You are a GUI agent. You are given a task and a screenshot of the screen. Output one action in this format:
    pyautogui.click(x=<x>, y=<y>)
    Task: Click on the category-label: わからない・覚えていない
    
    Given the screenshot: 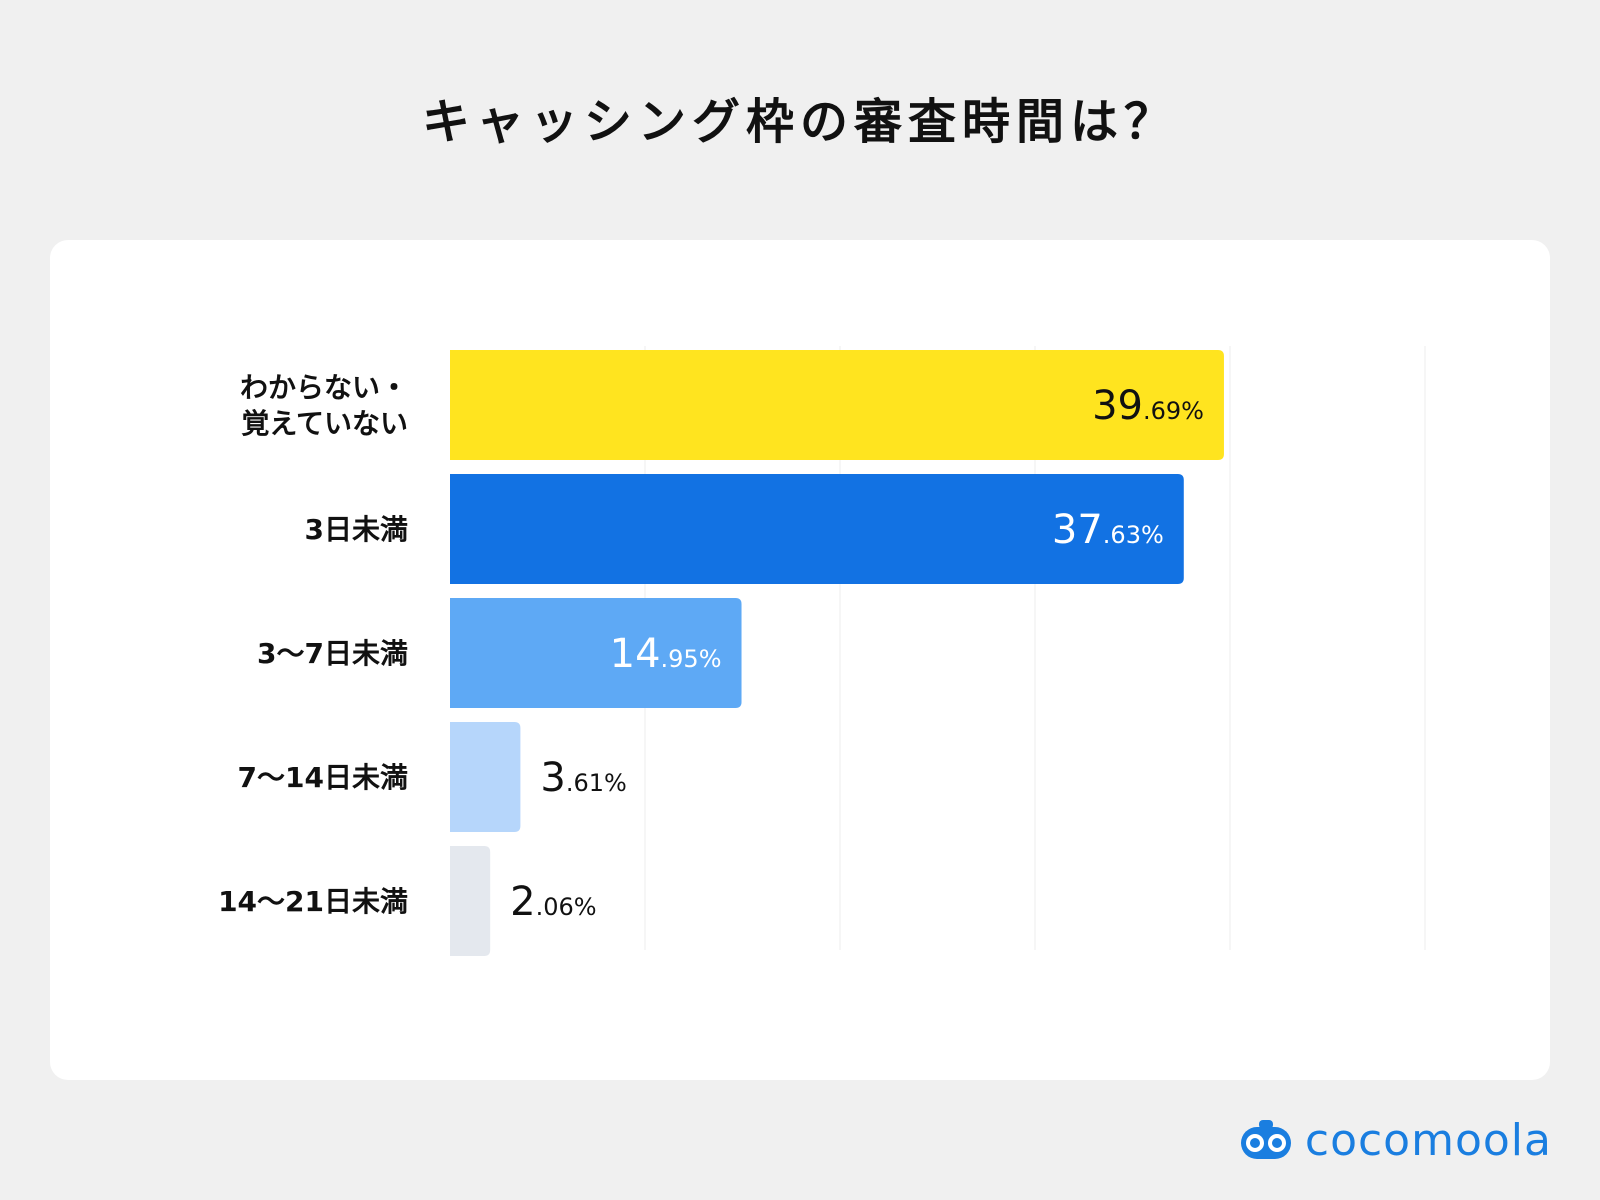 What is the action you would take?
    pyautogui.click(x=324, y=405)
    